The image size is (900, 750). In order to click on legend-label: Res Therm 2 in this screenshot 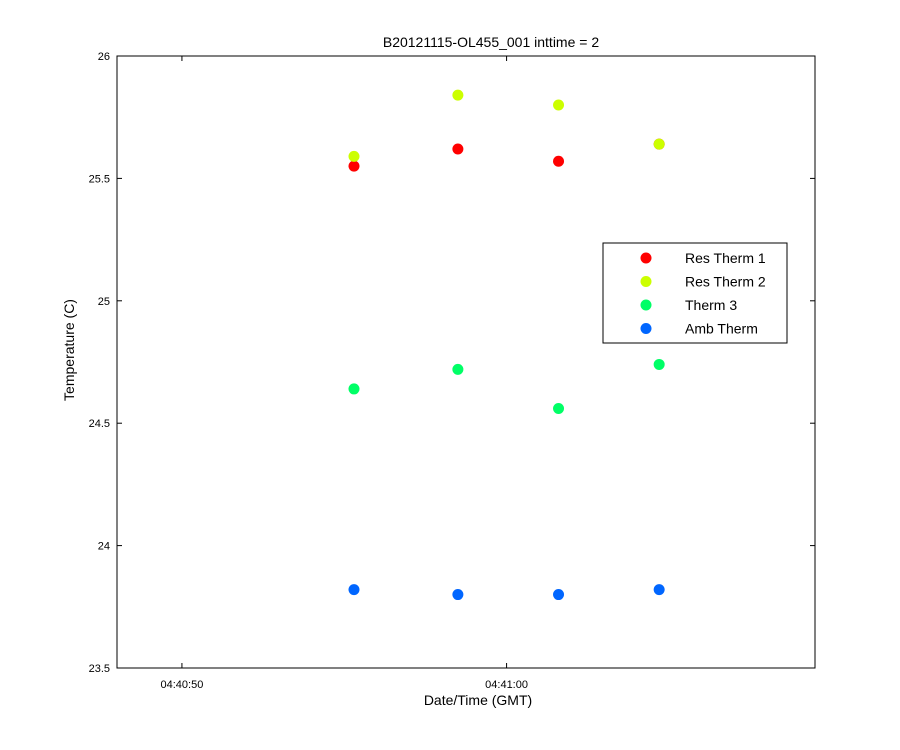, I will do `click(725, 282)`.